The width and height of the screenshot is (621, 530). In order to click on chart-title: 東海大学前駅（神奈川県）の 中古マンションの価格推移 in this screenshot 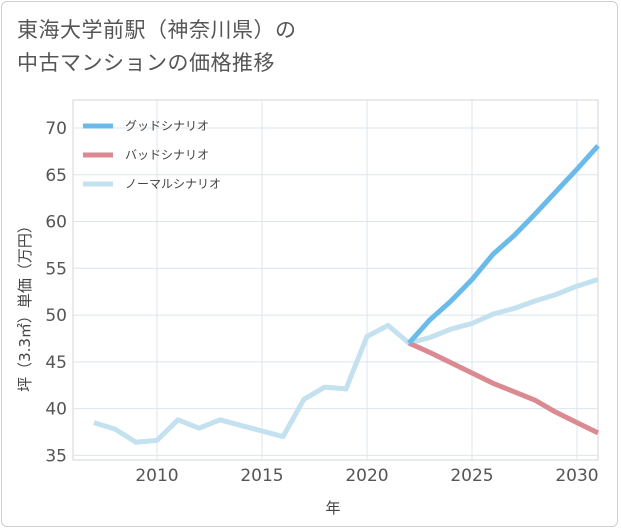, I will do `click(157, 47)`.